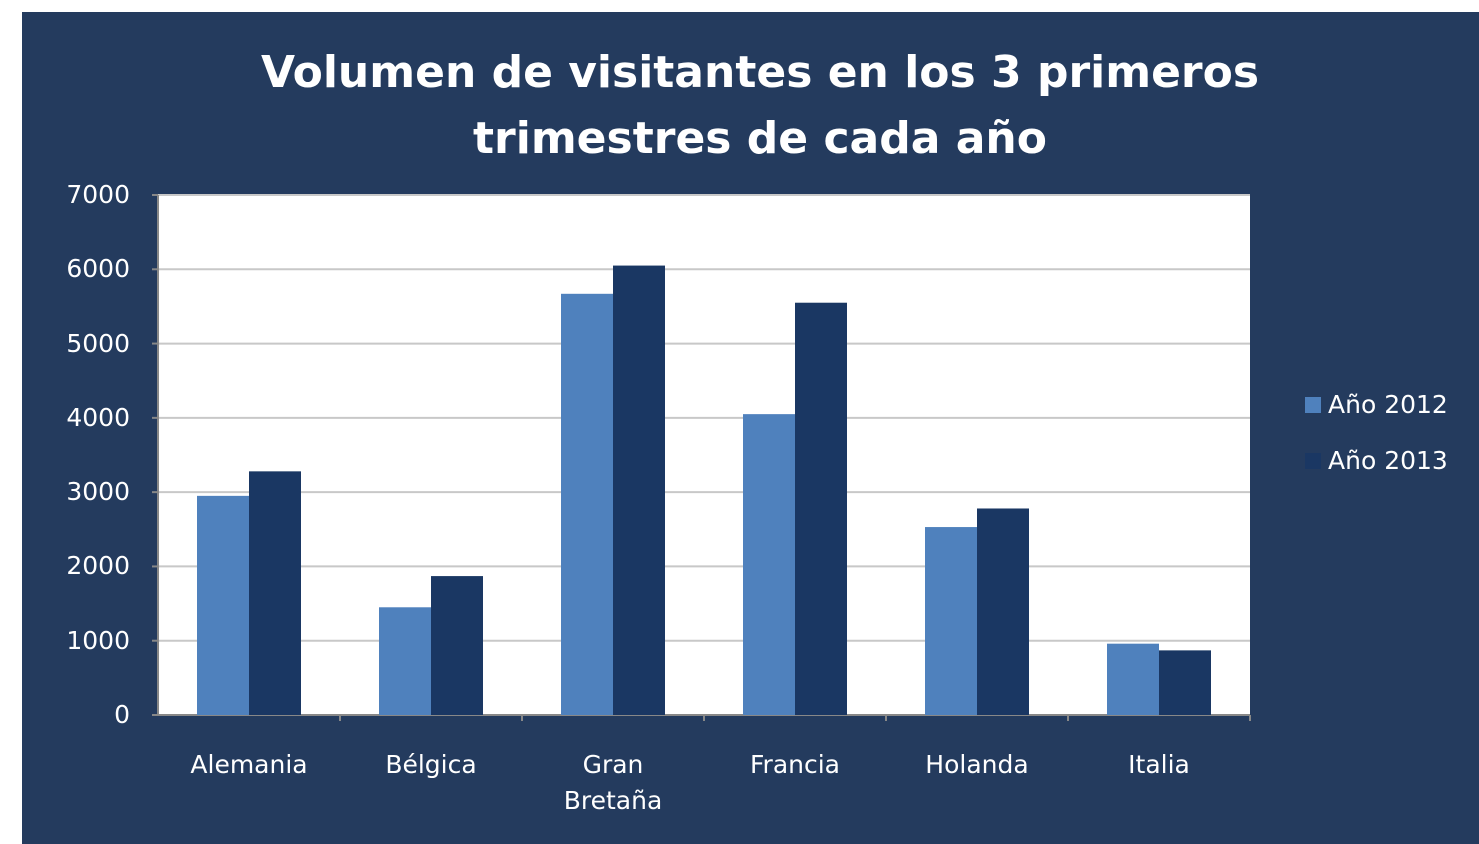  I want to click on y-tick-label: 4000, so click(98, 417).